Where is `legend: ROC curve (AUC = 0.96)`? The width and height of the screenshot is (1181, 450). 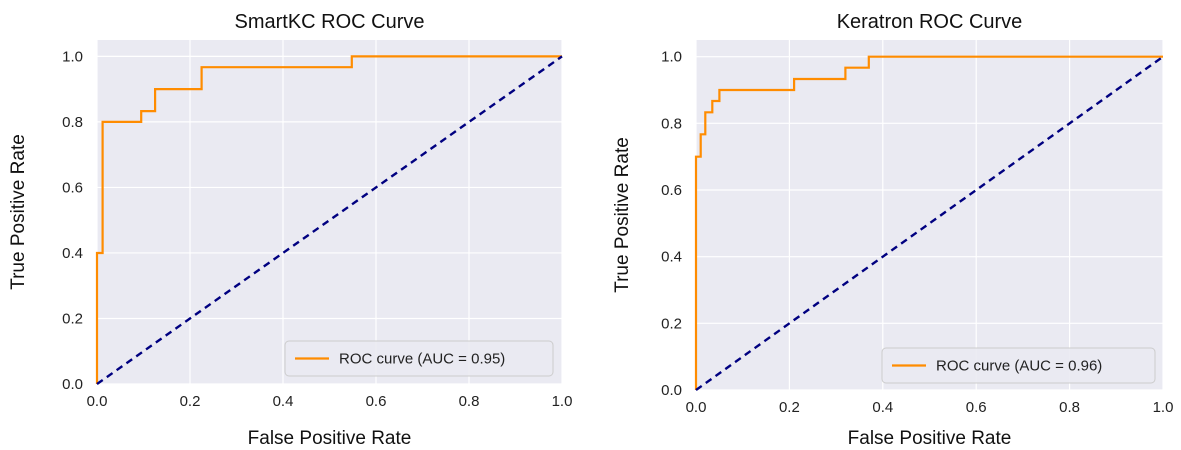 legend: ROC curve (AUC = 0.96) is located at coordinates (1018, 365).